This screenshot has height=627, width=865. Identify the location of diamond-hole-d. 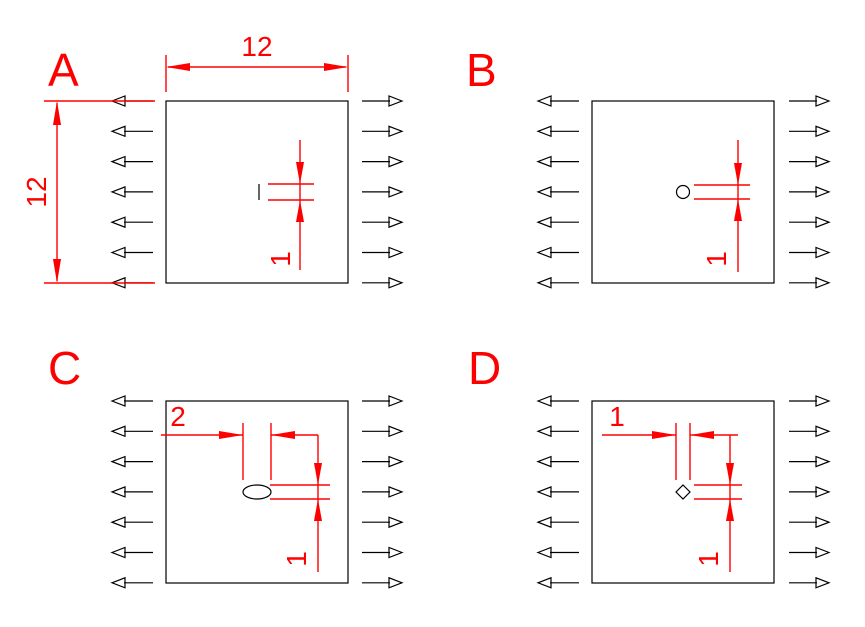
(683, 492).